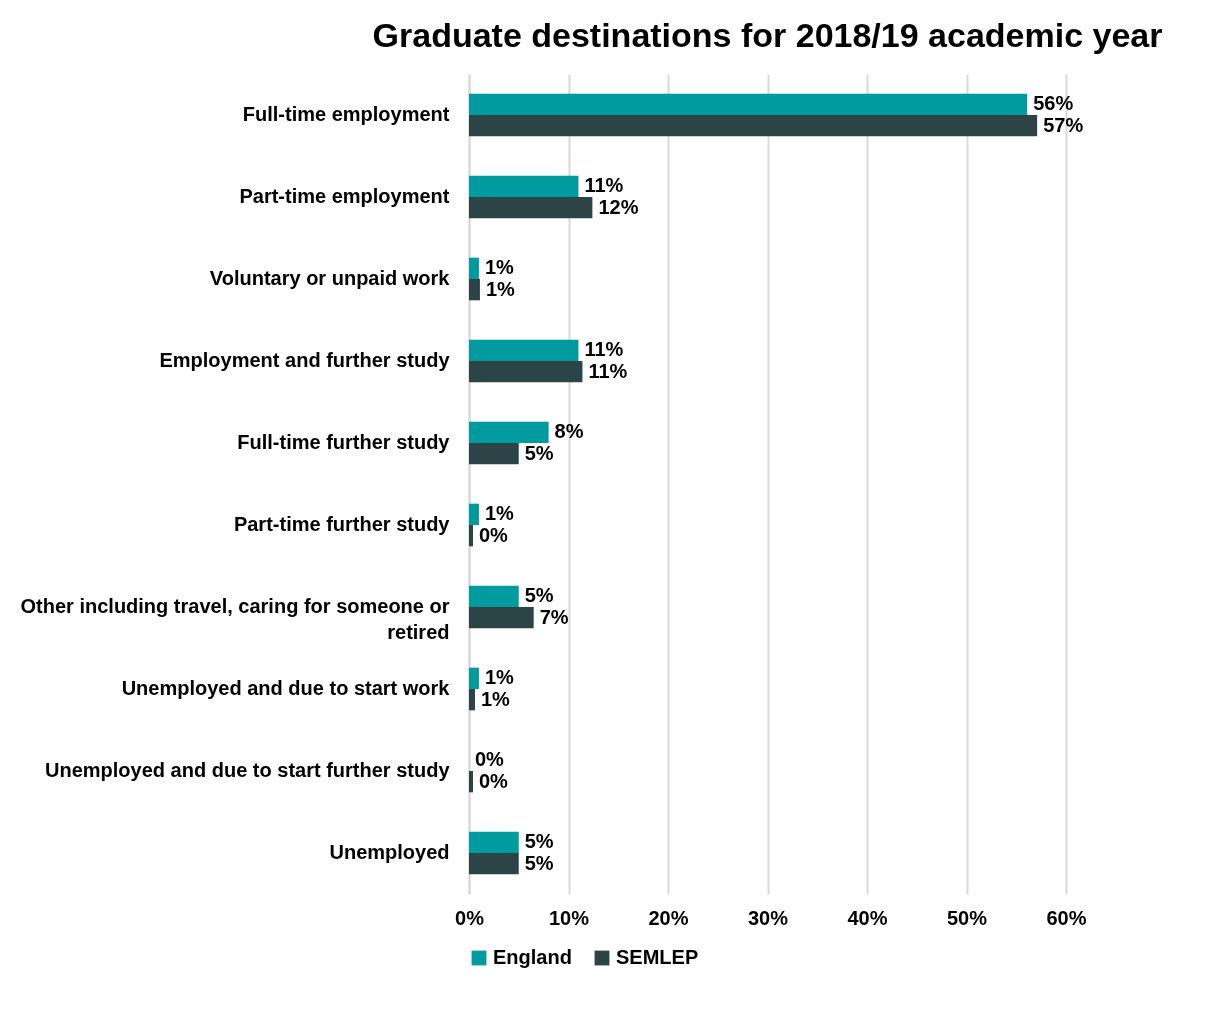 Image resolution: width=1208 pixels, height=1032 pixels. I want to click on y-tick-label: Voluntary or unpaid work, so click(330, 278).